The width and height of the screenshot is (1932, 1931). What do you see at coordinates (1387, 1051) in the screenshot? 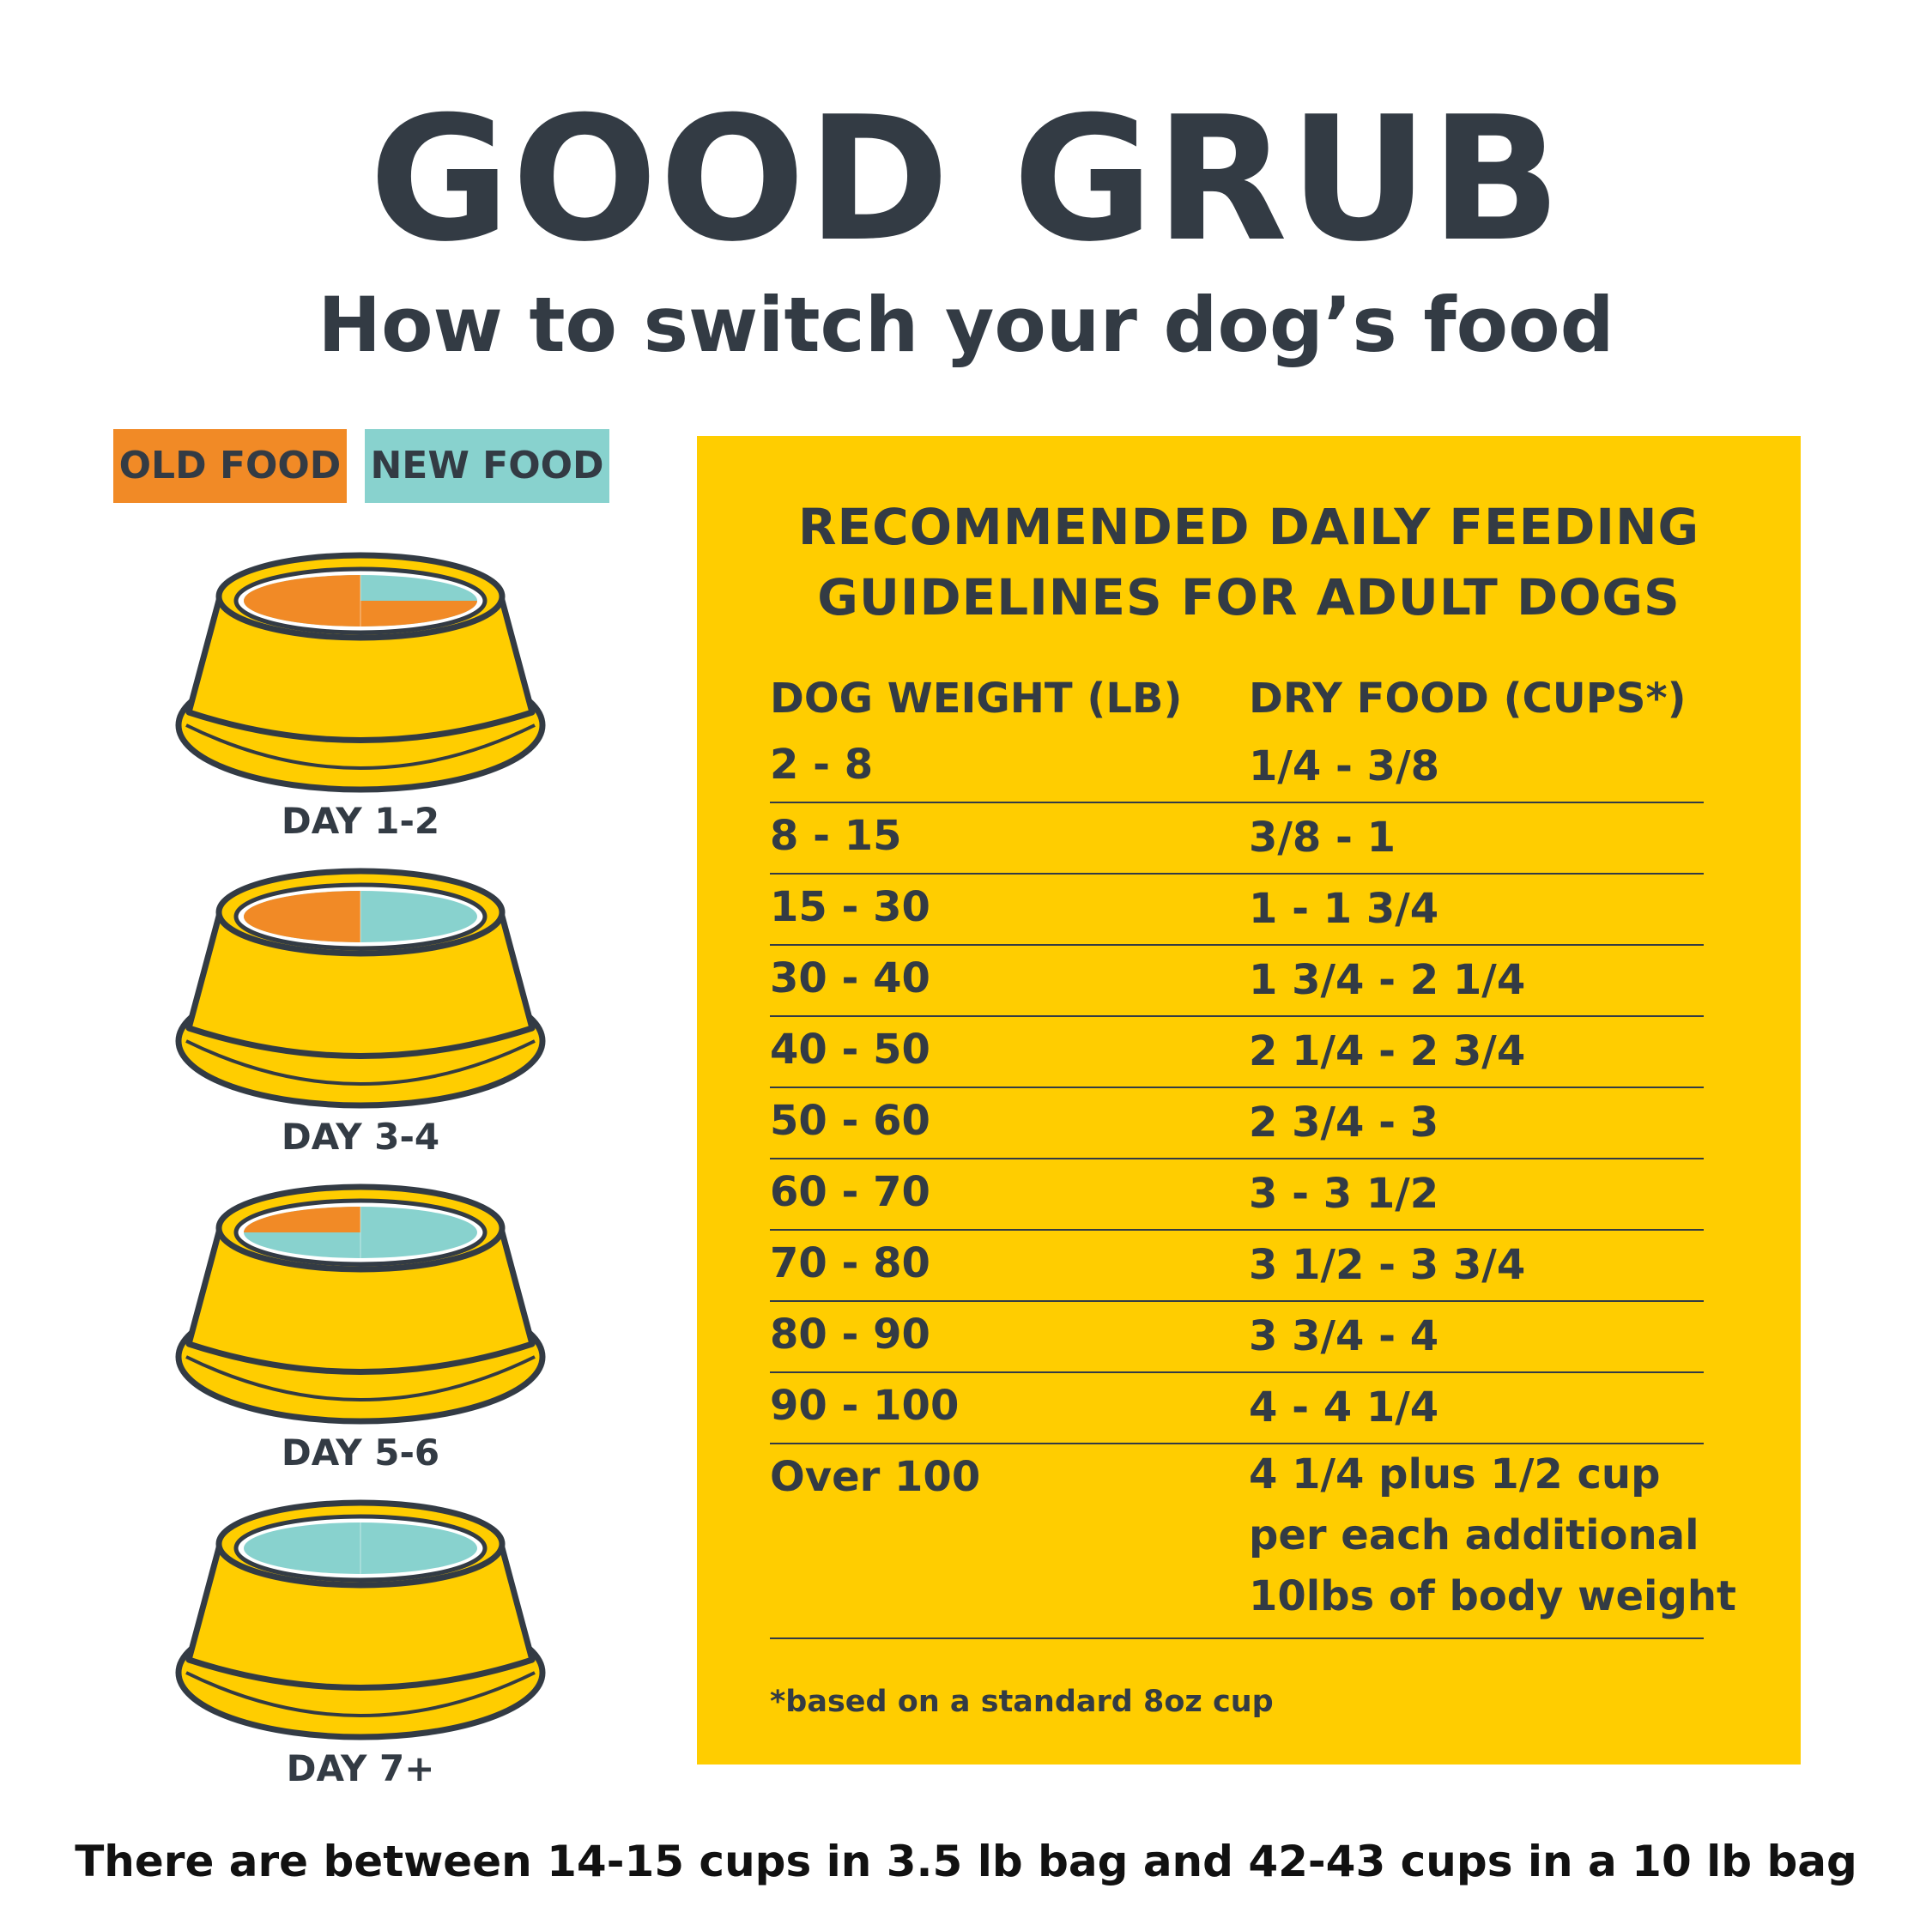
I see `cups-cell: 2 1/4 - 2 3/4` at bounding box center [1387, 1051].